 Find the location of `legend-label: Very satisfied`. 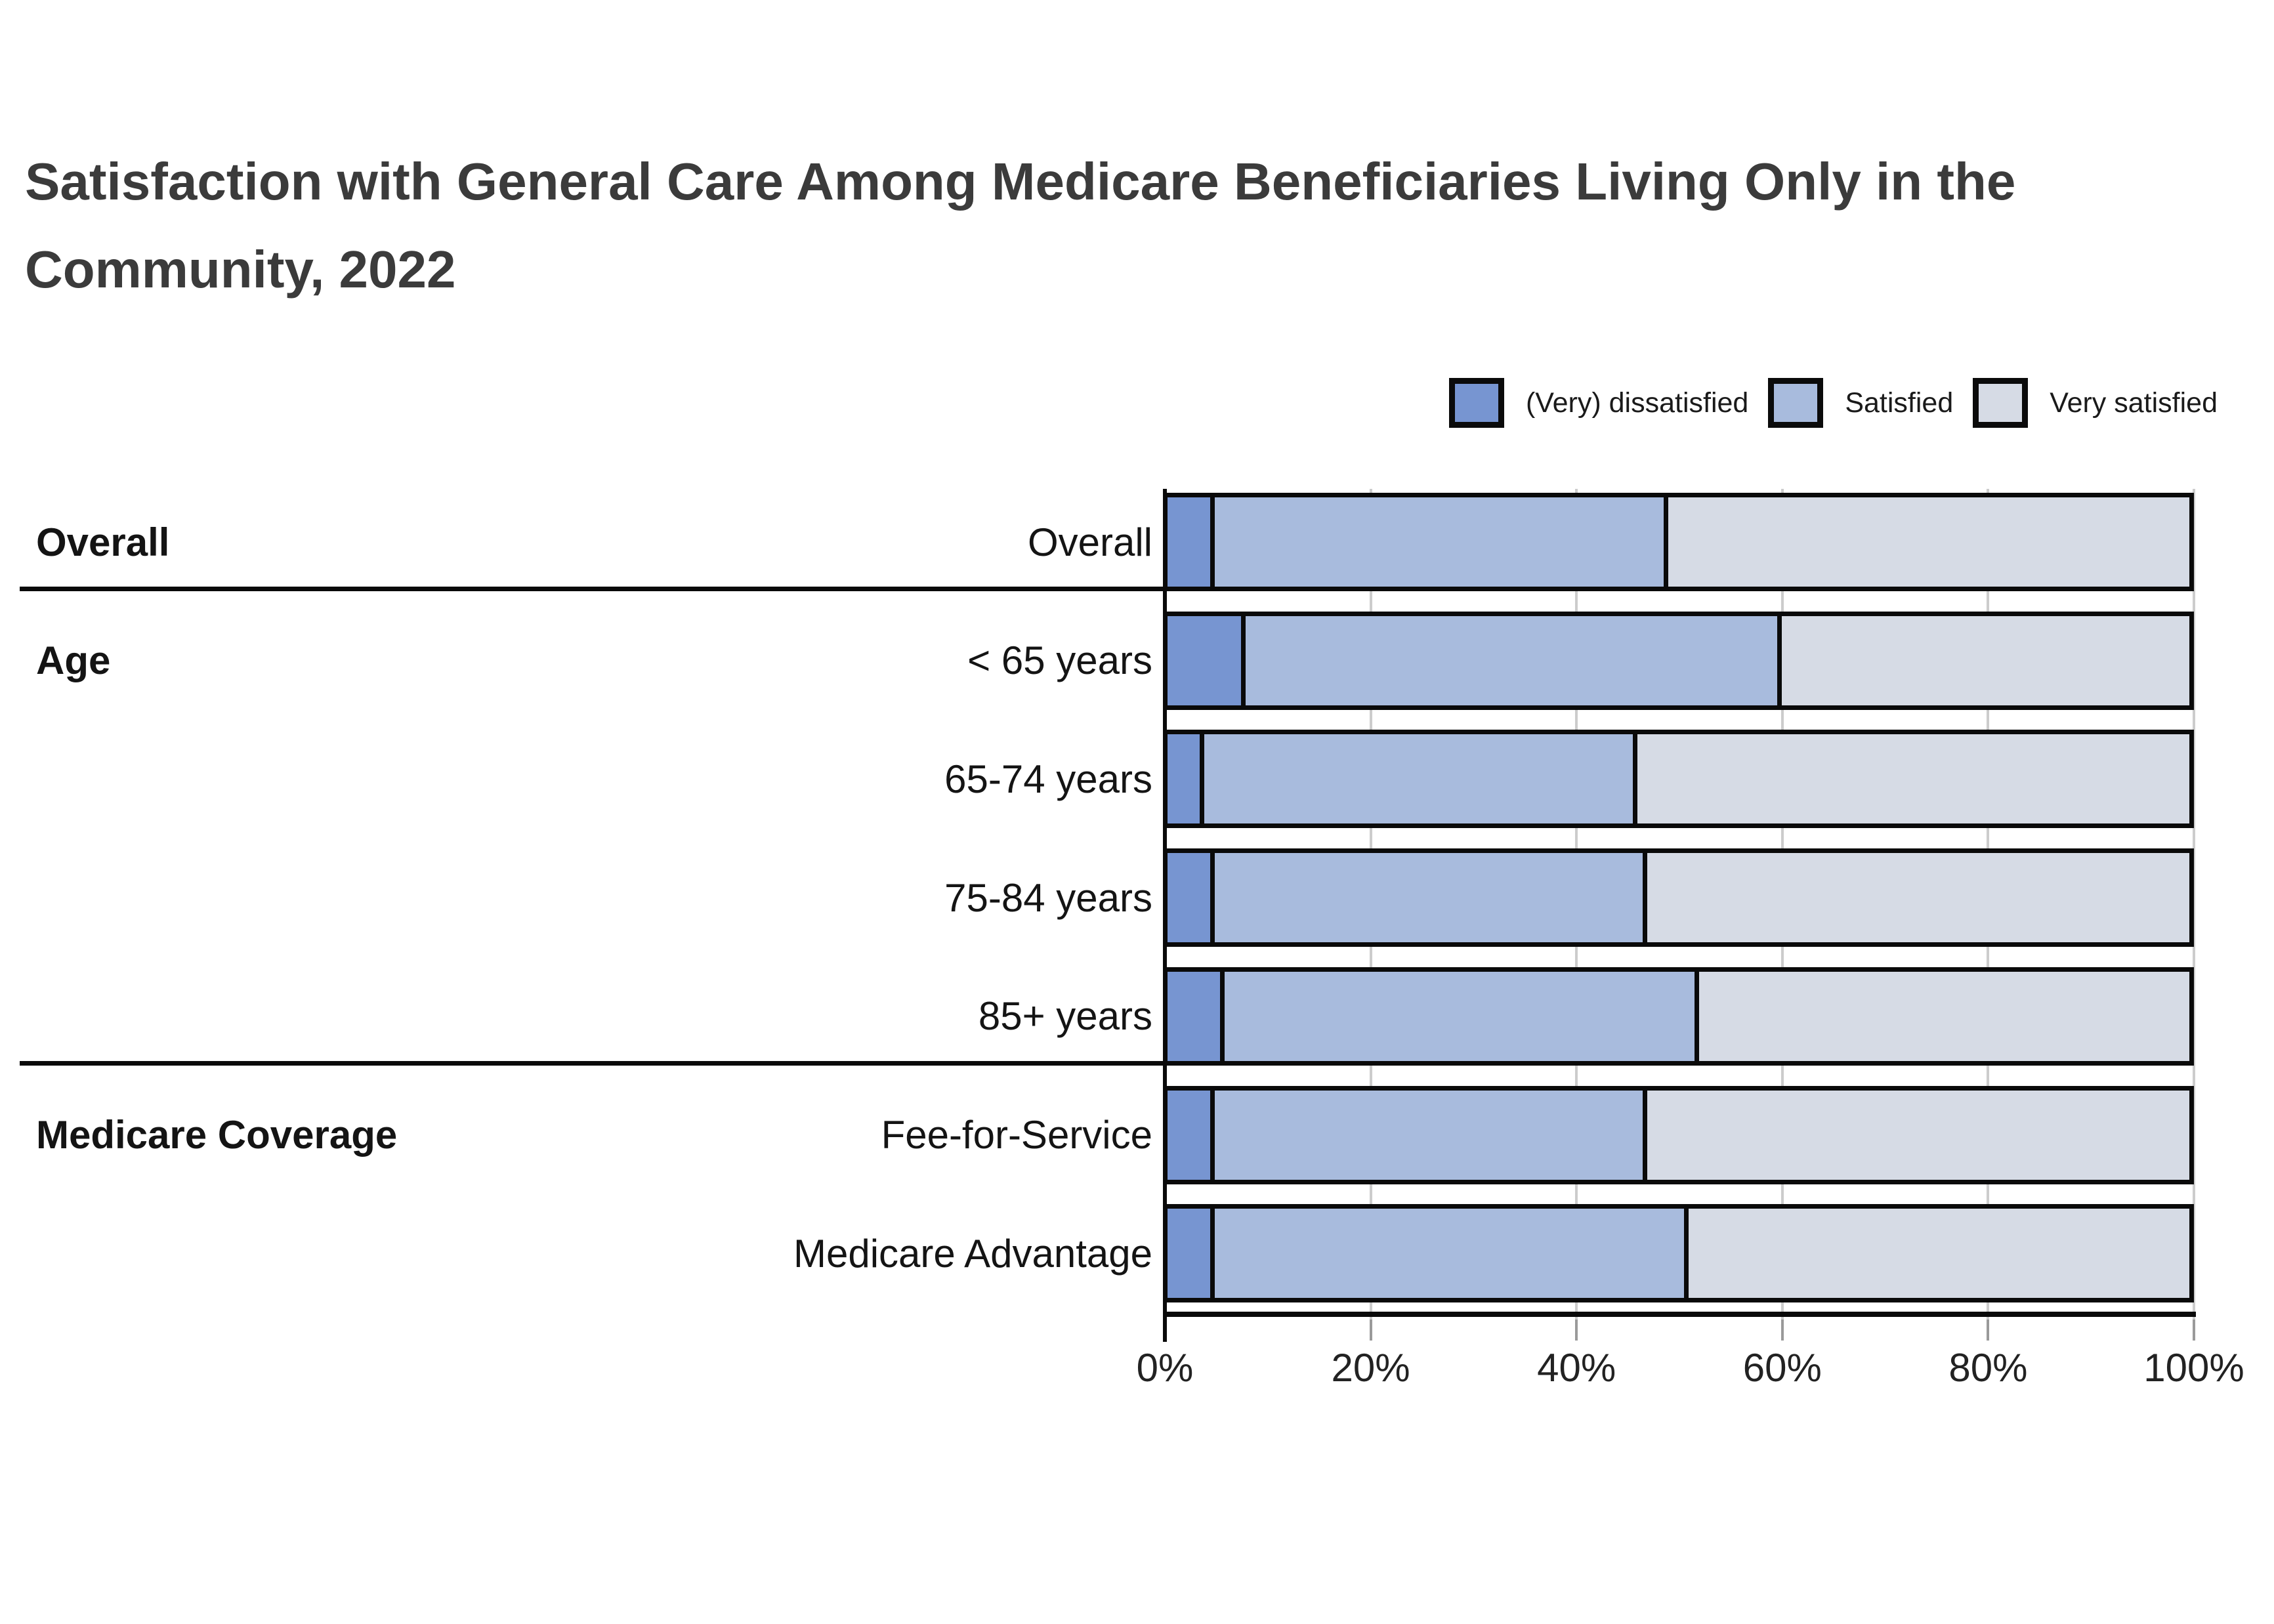

legend-label: Very satisfied is located at coordinates (2134, 402).